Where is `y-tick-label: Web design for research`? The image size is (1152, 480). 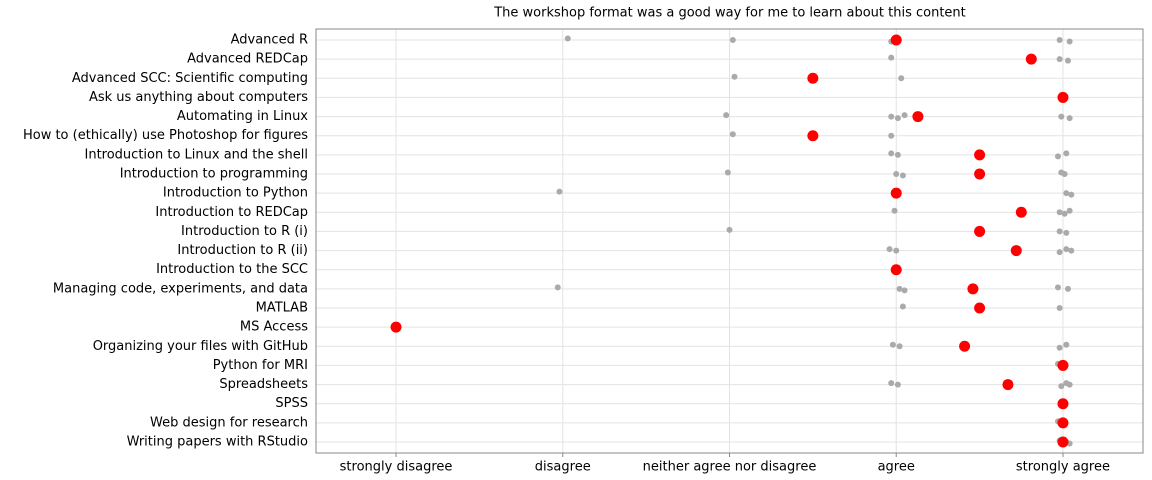 y-tick-label: Web design for research is located at coordinates (229, 422).